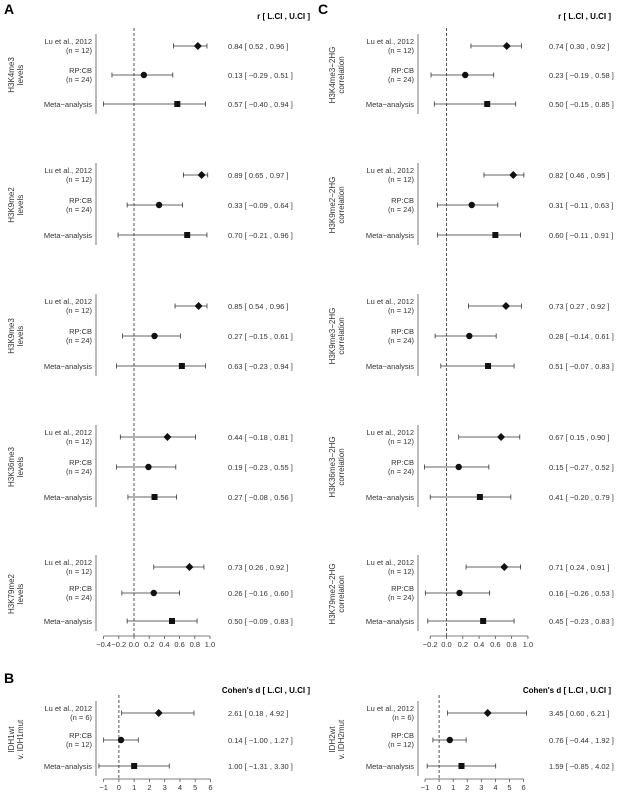  What do you see at coordinates (258, 175) in the screenshot?
I see `estimate-text: 0.89 [ 0.65 , 0.97 ]` at bounding box center [258, 175].